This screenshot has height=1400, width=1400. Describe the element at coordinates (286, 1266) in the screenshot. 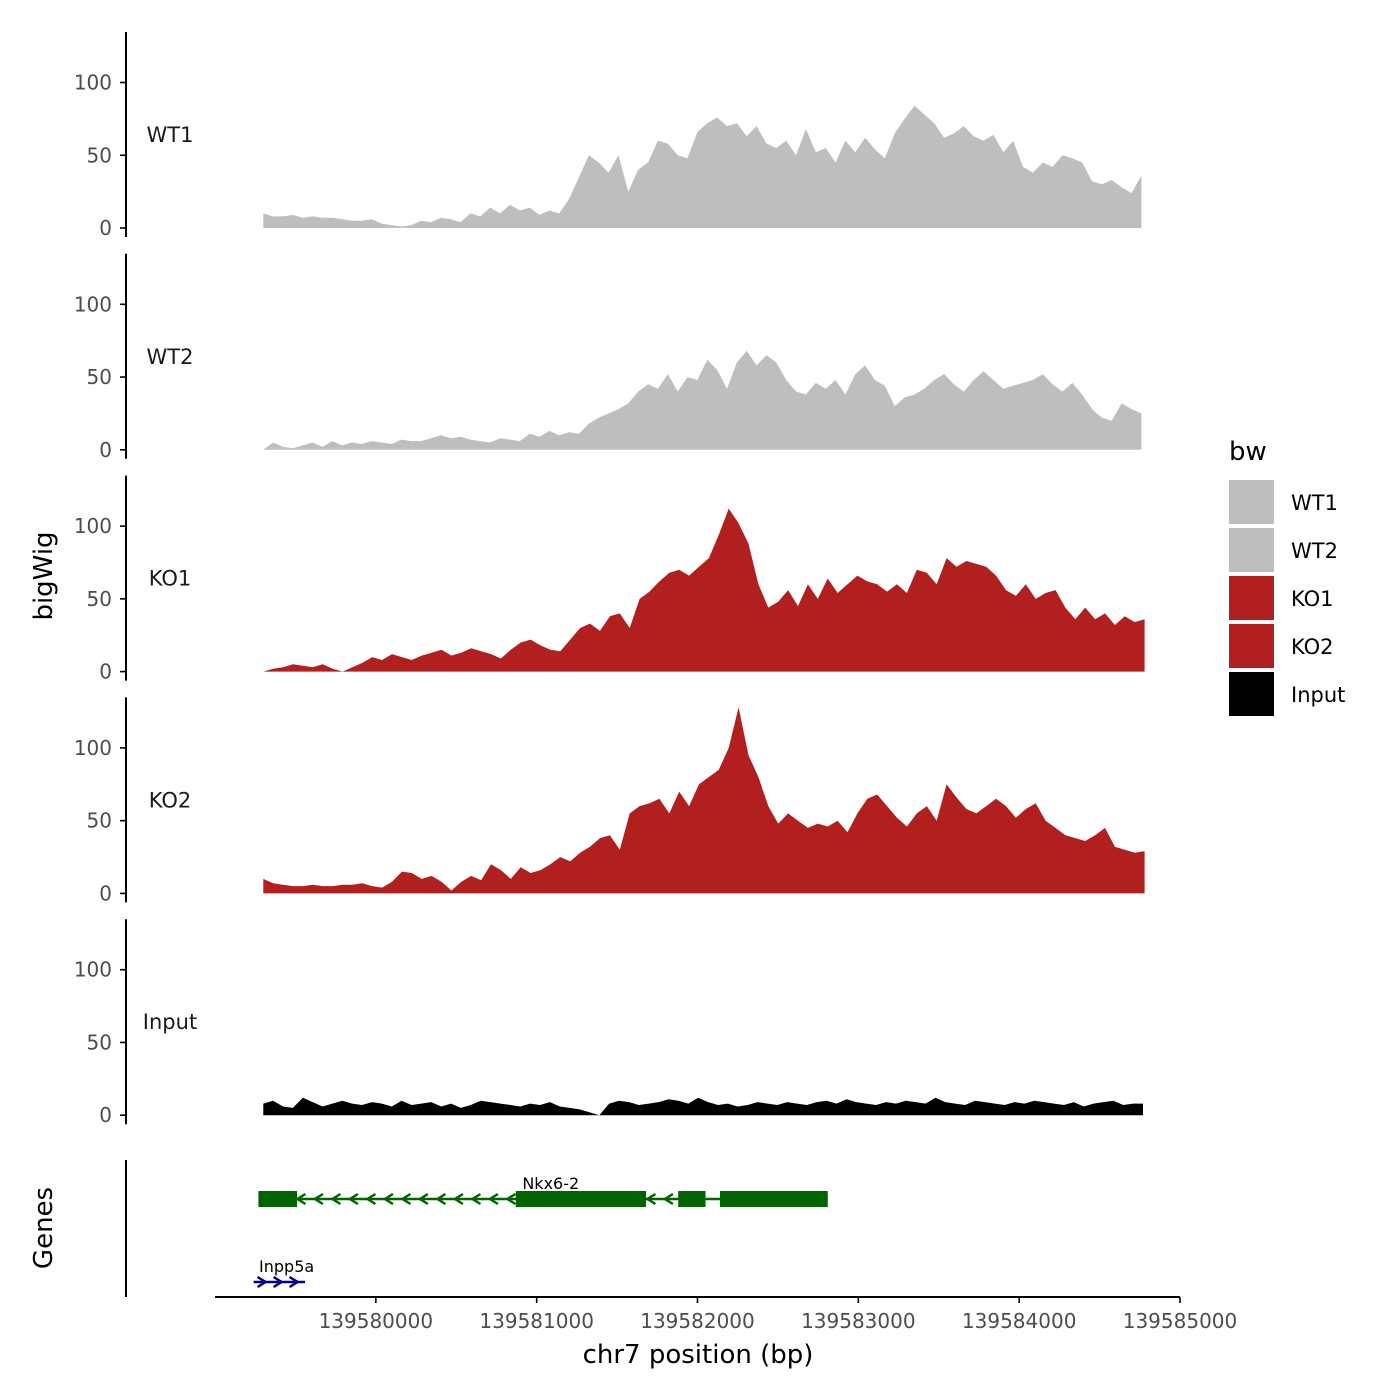

I see `gene-label: Inpp5a` at that location.